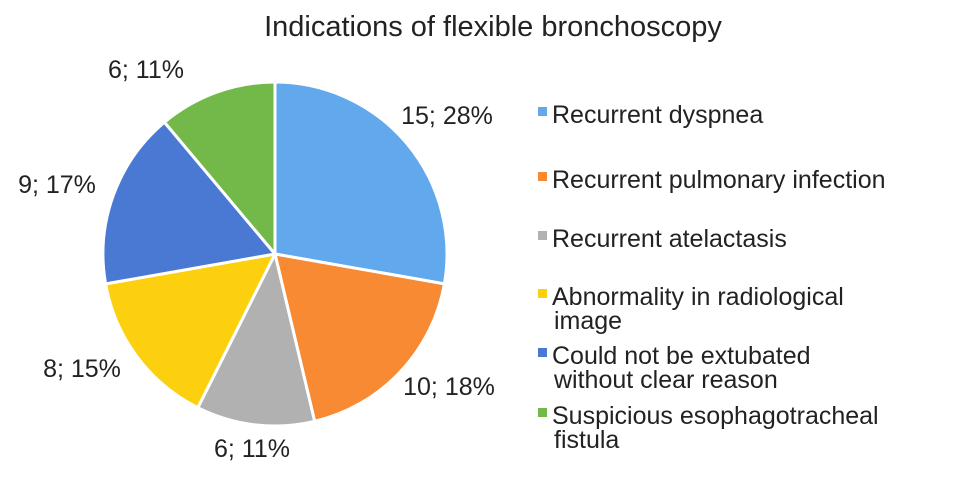 Image resolution: width=969 pixels, height=479 pixels. Describe the element at coordinates (252, 449) in the screenshot. I see `data-label-recurrent-atelactasis: 6; 11%` at that location.